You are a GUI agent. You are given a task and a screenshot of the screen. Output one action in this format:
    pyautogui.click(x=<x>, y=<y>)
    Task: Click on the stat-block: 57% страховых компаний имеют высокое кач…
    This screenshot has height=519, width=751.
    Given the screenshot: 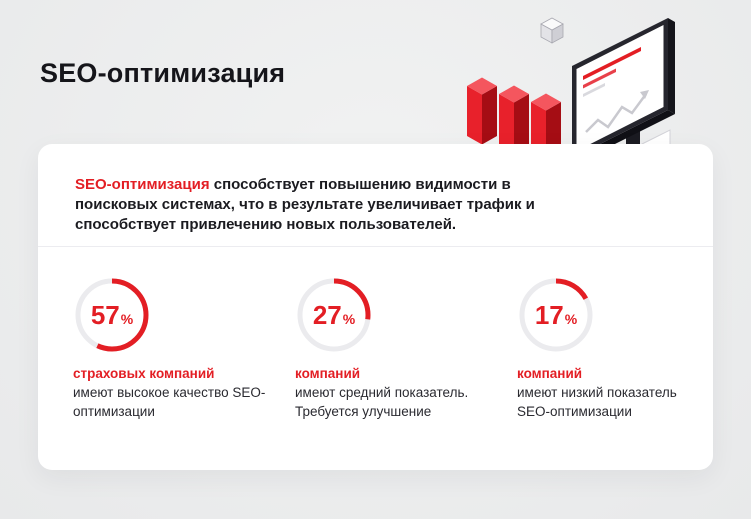 What is the action you would take?
    pyautogui.click(x=184, y=348)
    